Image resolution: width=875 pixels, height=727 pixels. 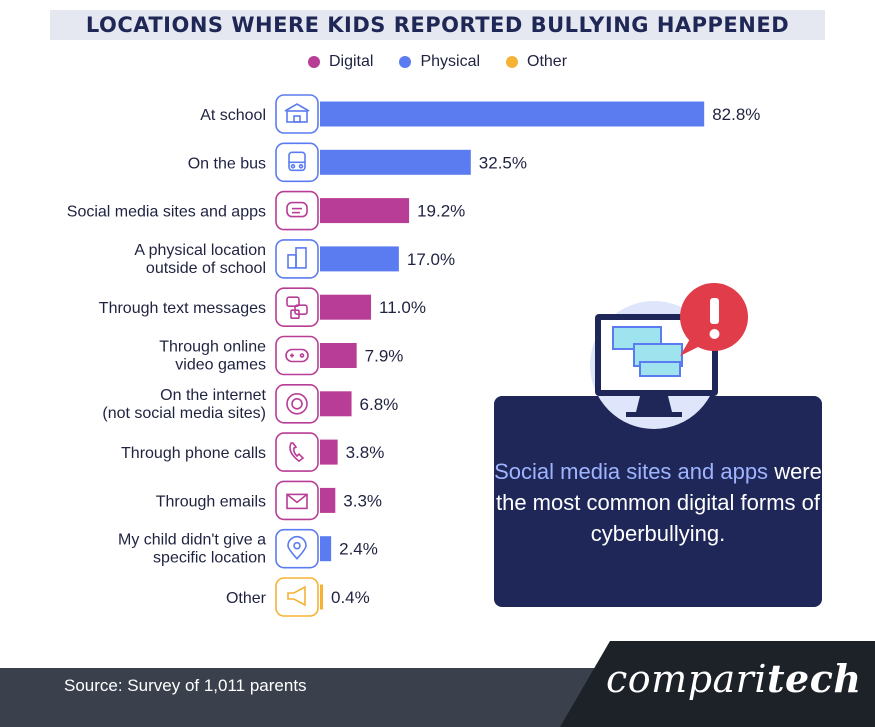 What do you see at coordinates (512, 62) in the screenshot?
I see `legend-swatch-other` at bounding box center [512, 62].